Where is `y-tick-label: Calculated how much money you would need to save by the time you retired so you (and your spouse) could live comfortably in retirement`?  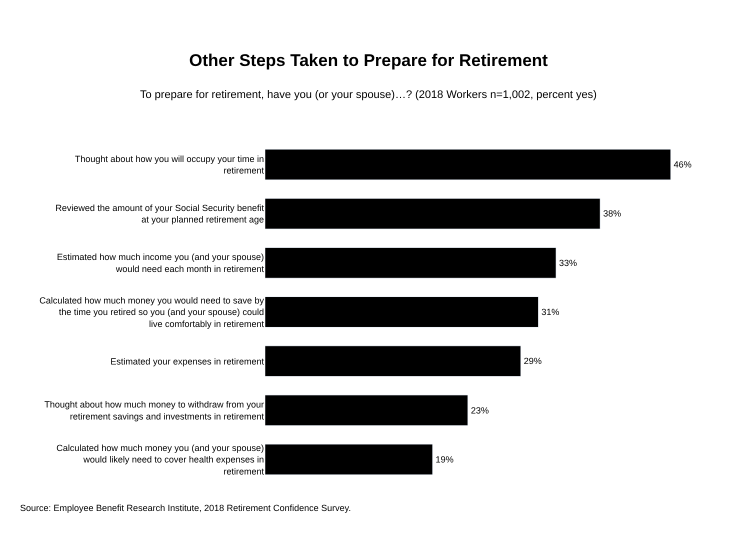
y-tick-label: Calculated how much money you would need to save by the time you retired so you (and your spouse) could live comfortably in retirement is located at coordinates (151, 312).